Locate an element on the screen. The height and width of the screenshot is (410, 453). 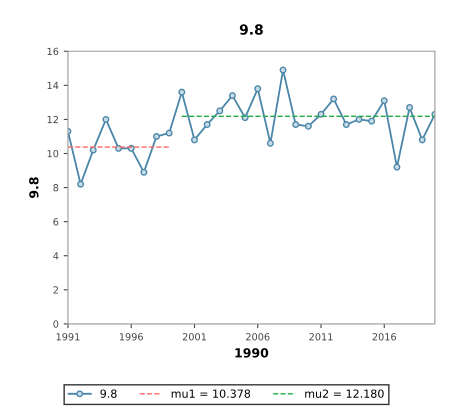
chart-title: 9.8 is located at coordinates (251, 29).